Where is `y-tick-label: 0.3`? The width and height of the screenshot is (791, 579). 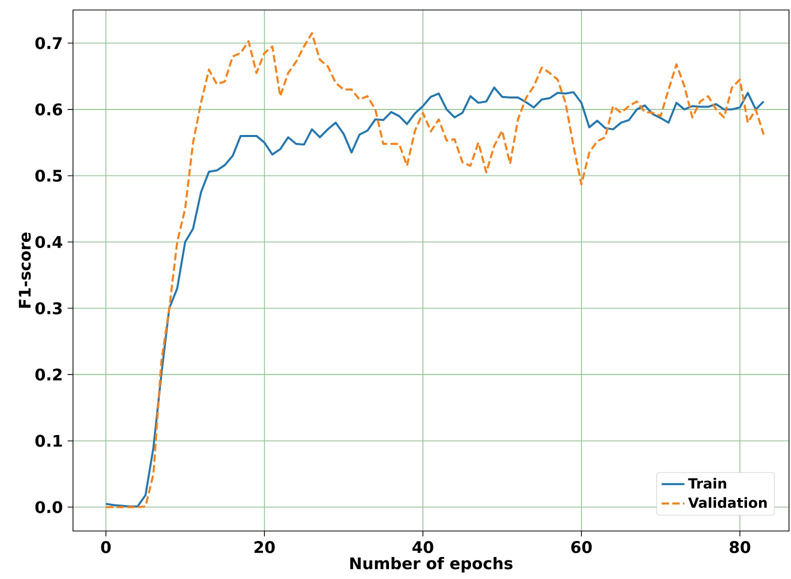
y-tick-label: 0.3 is located at coordinates (48, 308).